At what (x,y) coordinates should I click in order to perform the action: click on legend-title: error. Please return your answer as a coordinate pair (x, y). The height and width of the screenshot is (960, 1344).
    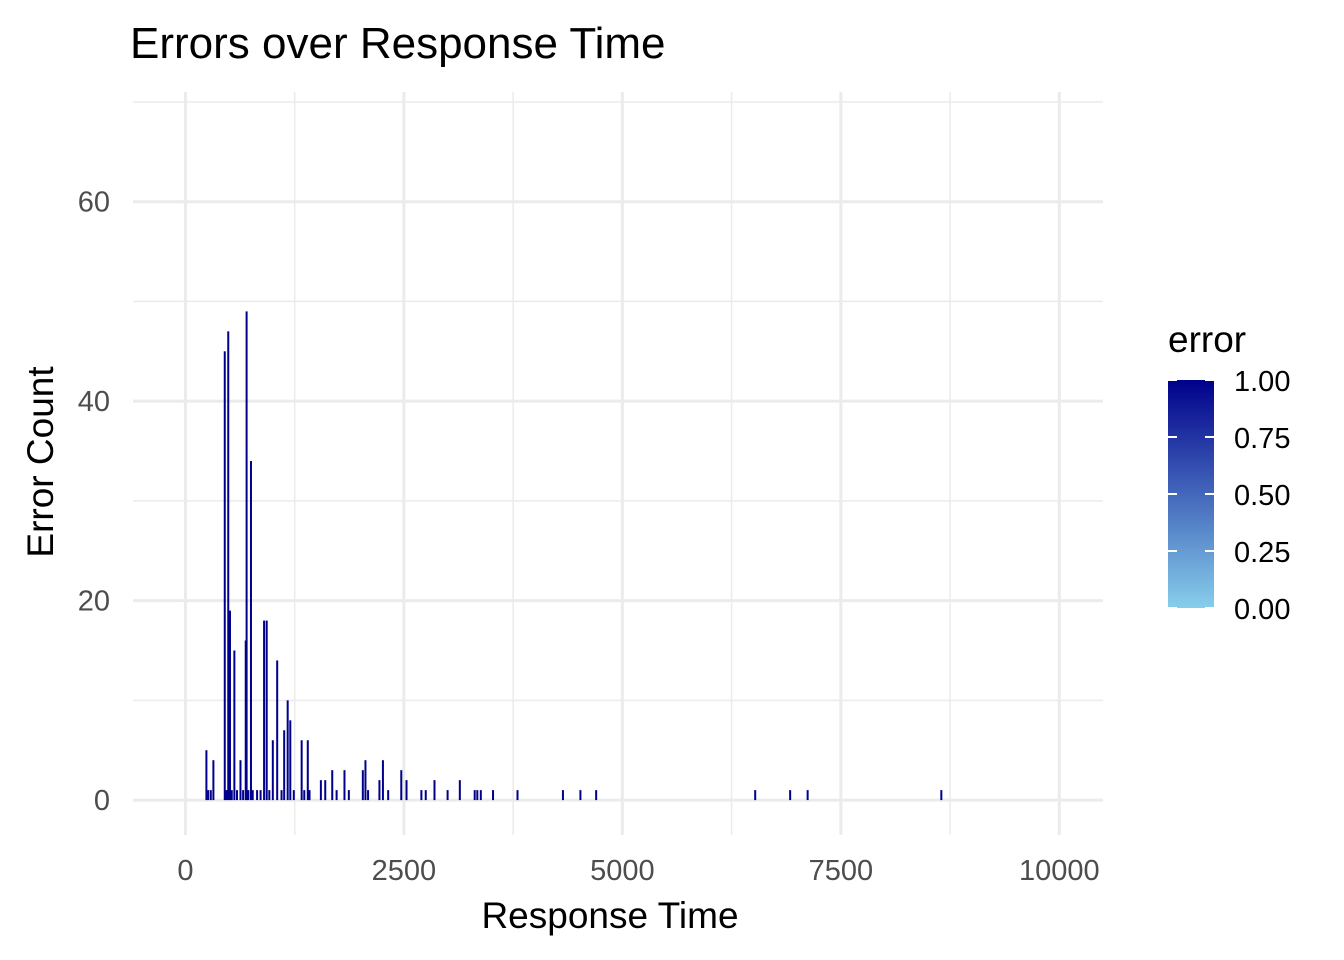
    Looking at the image, I should click on (1207, 339).